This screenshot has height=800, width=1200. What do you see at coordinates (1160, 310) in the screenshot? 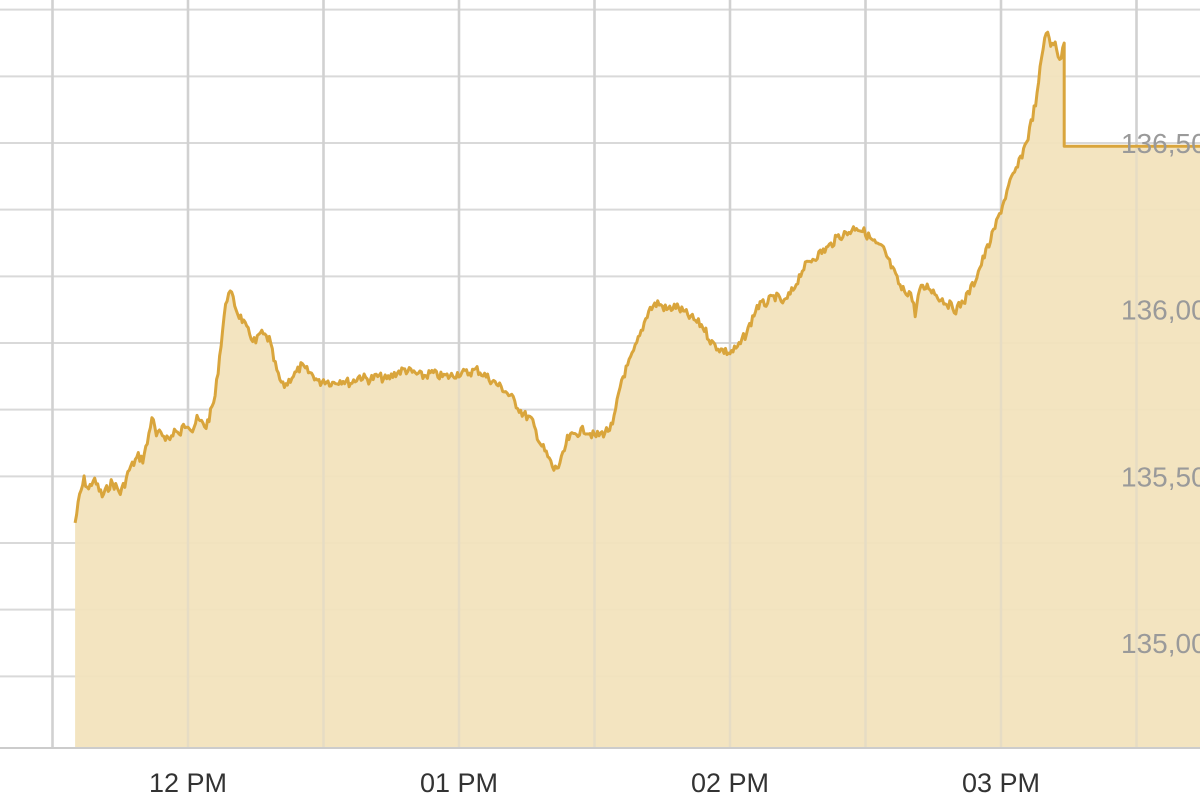
I see `y-tick-label: 136,00` at bounding box center [1160, 310].